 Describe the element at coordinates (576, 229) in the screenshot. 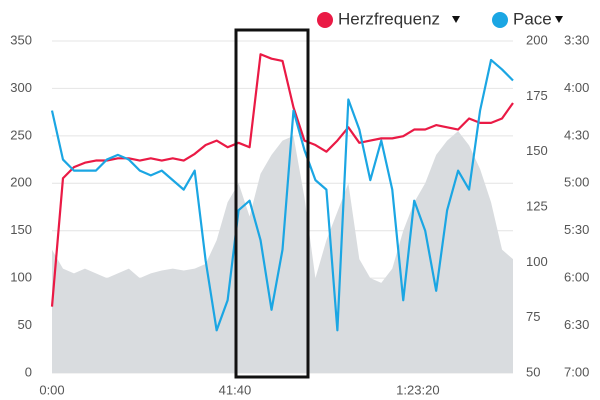

I see `y3-tick-label: 5:30` at that location.